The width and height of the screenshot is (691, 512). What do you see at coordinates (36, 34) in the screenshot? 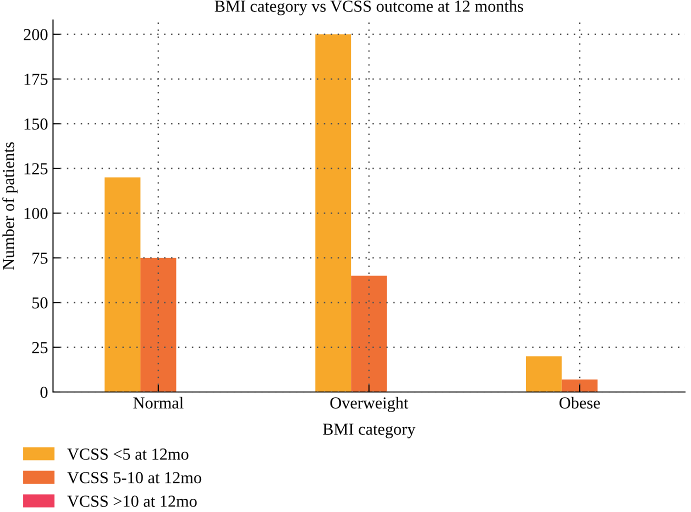
I see `y-tick-label: 200` at bounding box center [36, 34].